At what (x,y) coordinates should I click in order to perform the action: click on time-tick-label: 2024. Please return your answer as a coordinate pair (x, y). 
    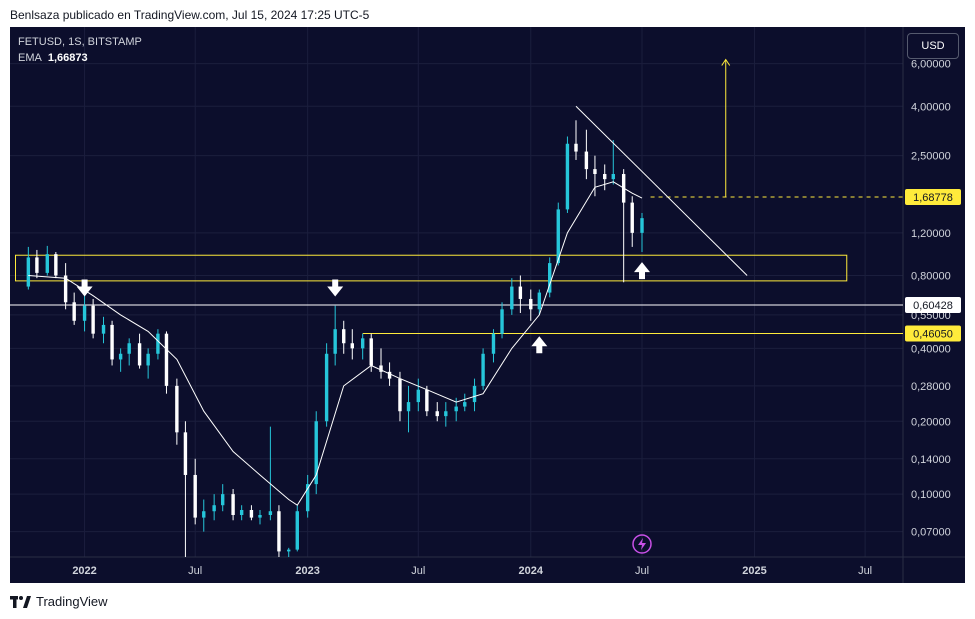
    Looking at the image, I should click on (531, 571).